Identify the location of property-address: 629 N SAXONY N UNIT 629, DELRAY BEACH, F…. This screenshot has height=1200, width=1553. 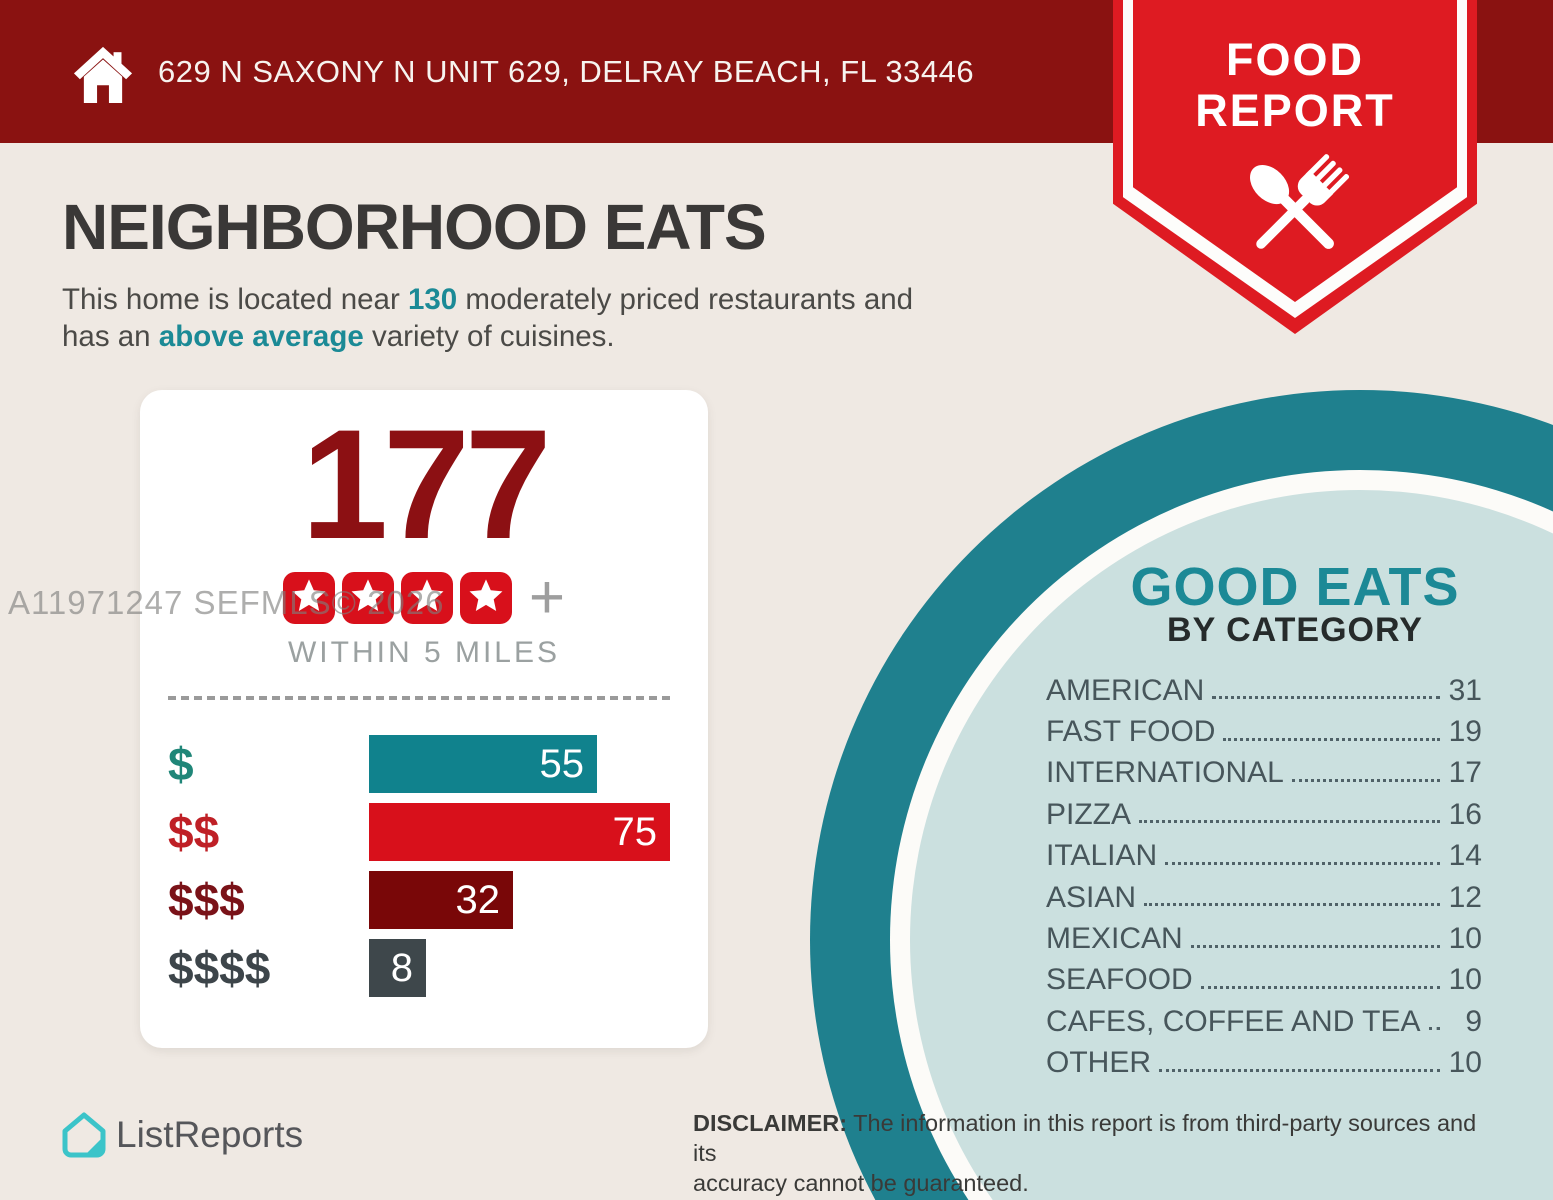
(566, 71).